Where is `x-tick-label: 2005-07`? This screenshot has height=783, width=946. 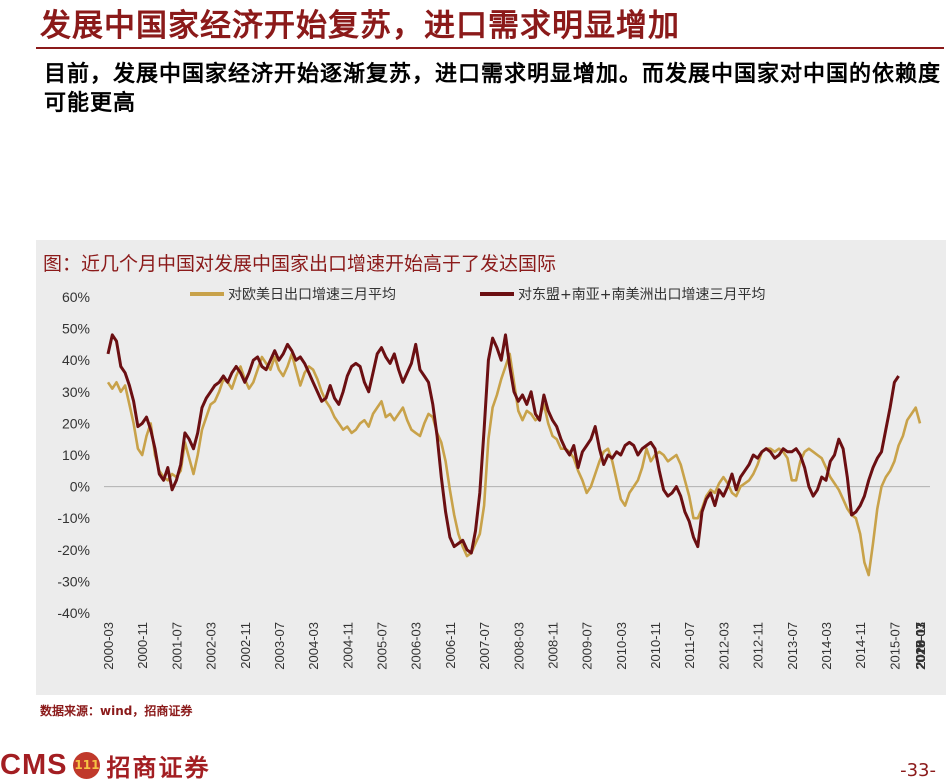 x-tick-label: 2005-07 is located at coordinates (382, 646).